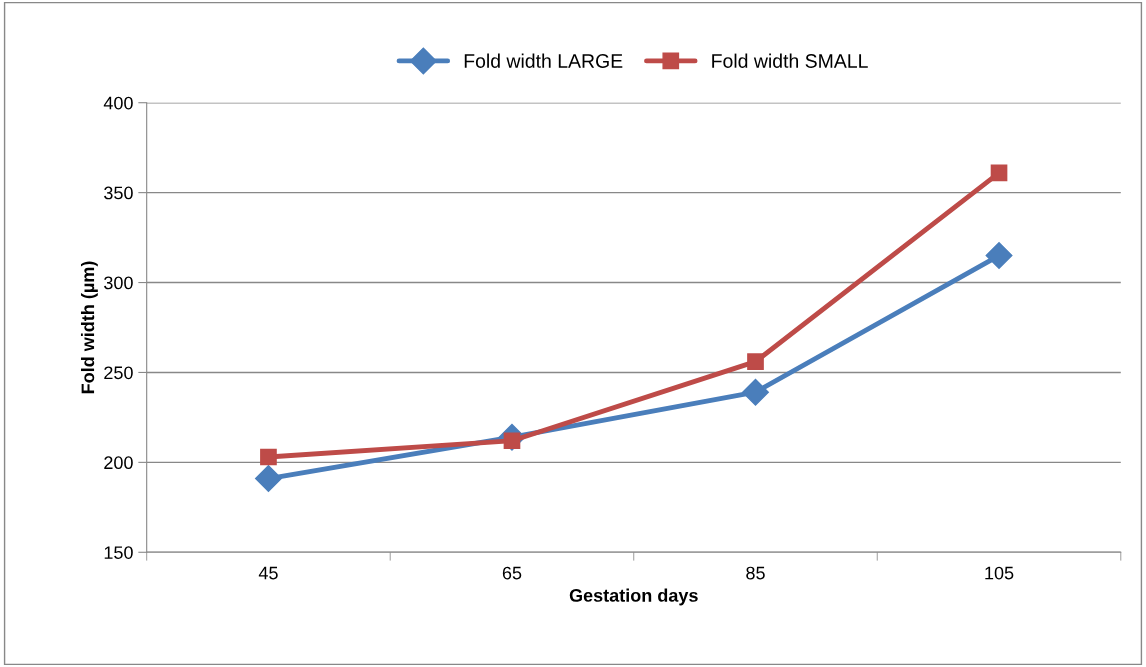 Image resolution: width=1146 pixels, height=667 pixels. Describe the element at coordinates (118, 283) in the screenshot. I see `y-tick-label: 300` at that location.